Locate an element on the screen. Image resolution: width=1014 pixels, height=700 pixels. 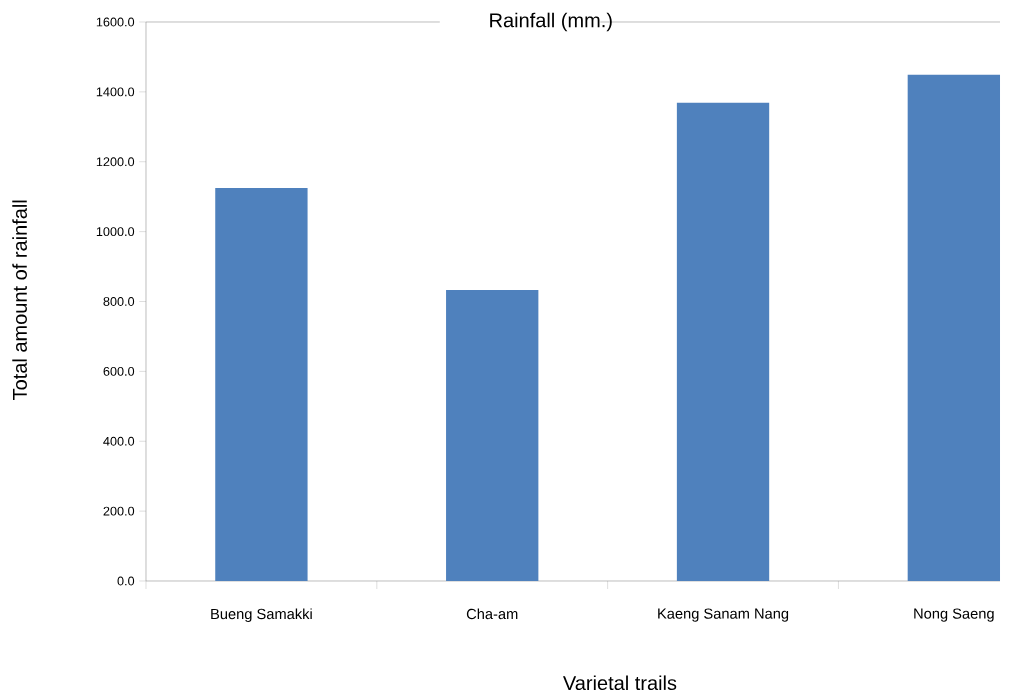
x-tick-label: Kaeng Sanam Nang is located at coordinates (723, 615).